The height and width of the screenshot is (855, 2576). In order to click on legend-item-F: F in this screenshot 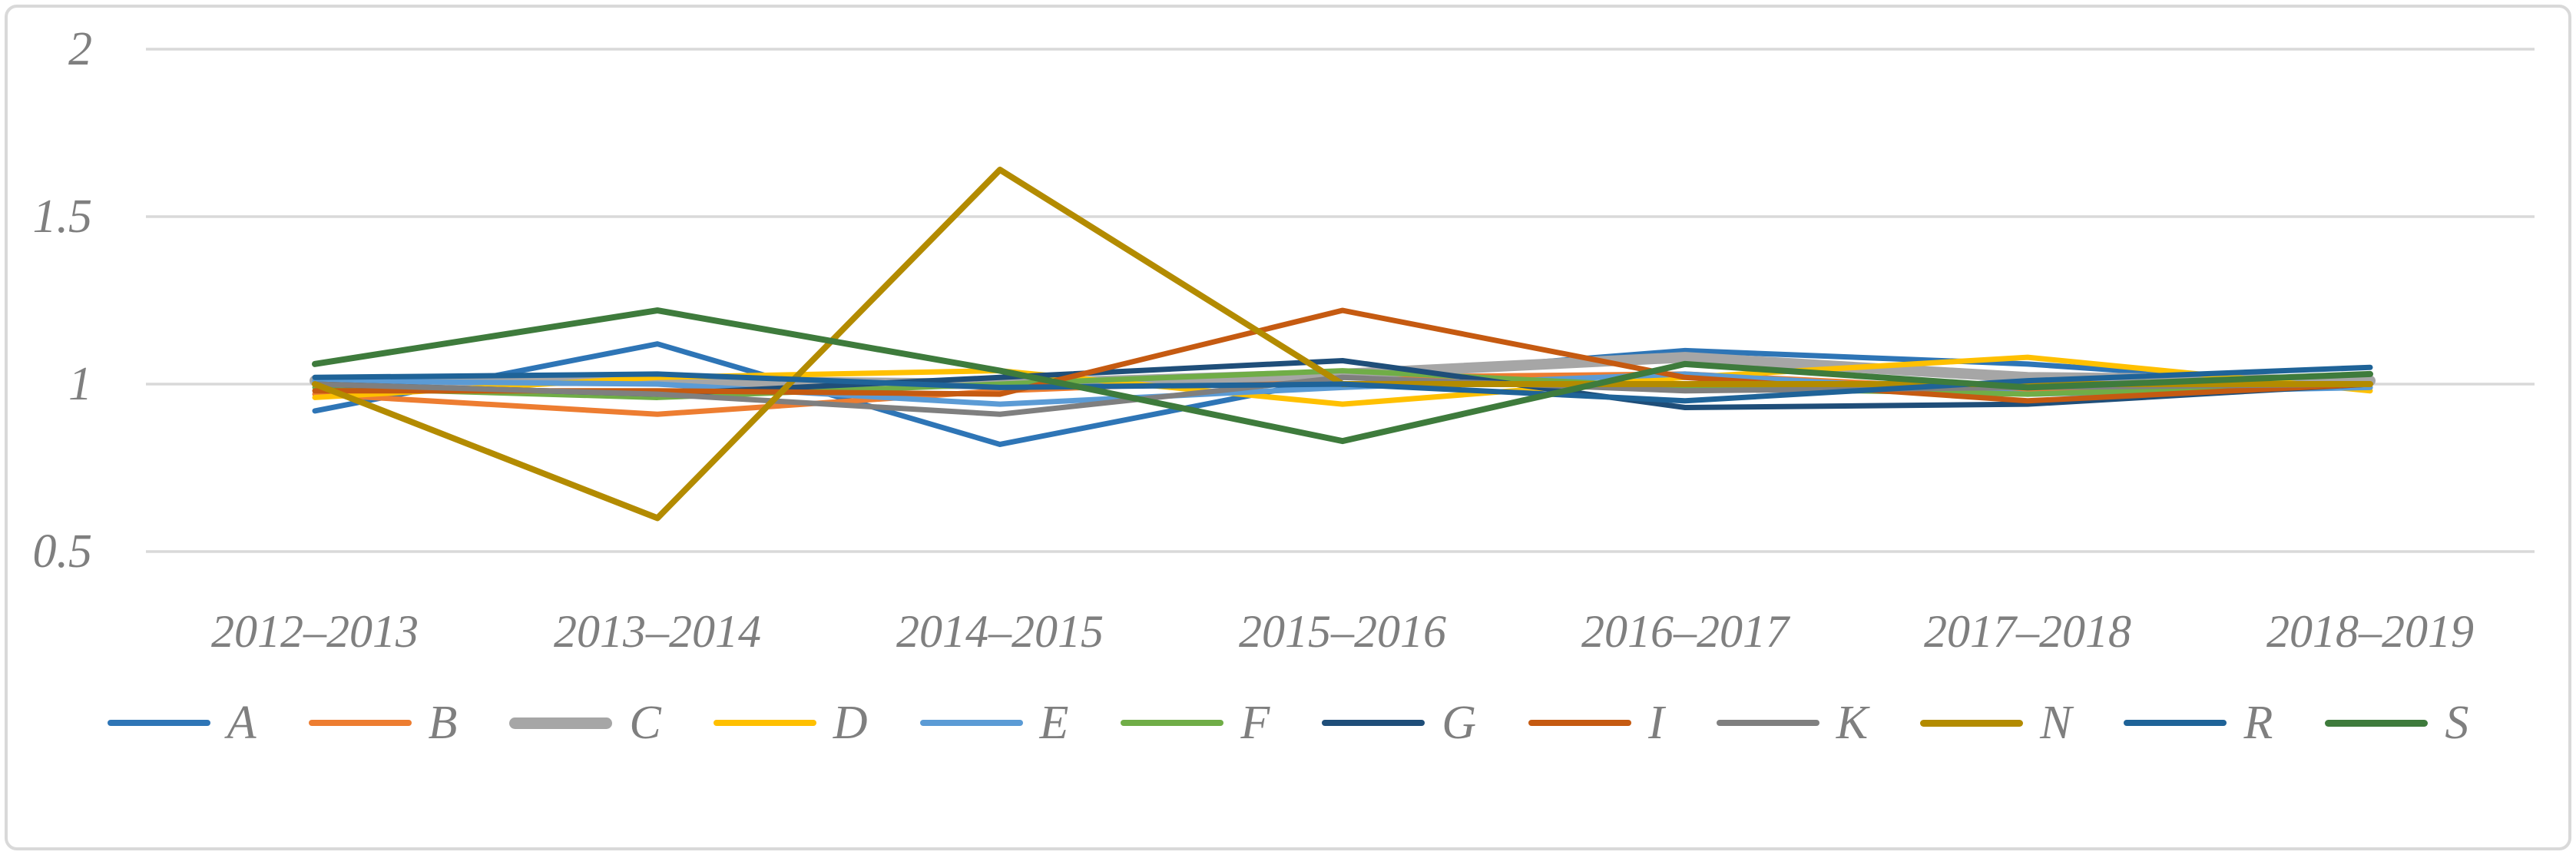, I will do `click(1195, 723)`.